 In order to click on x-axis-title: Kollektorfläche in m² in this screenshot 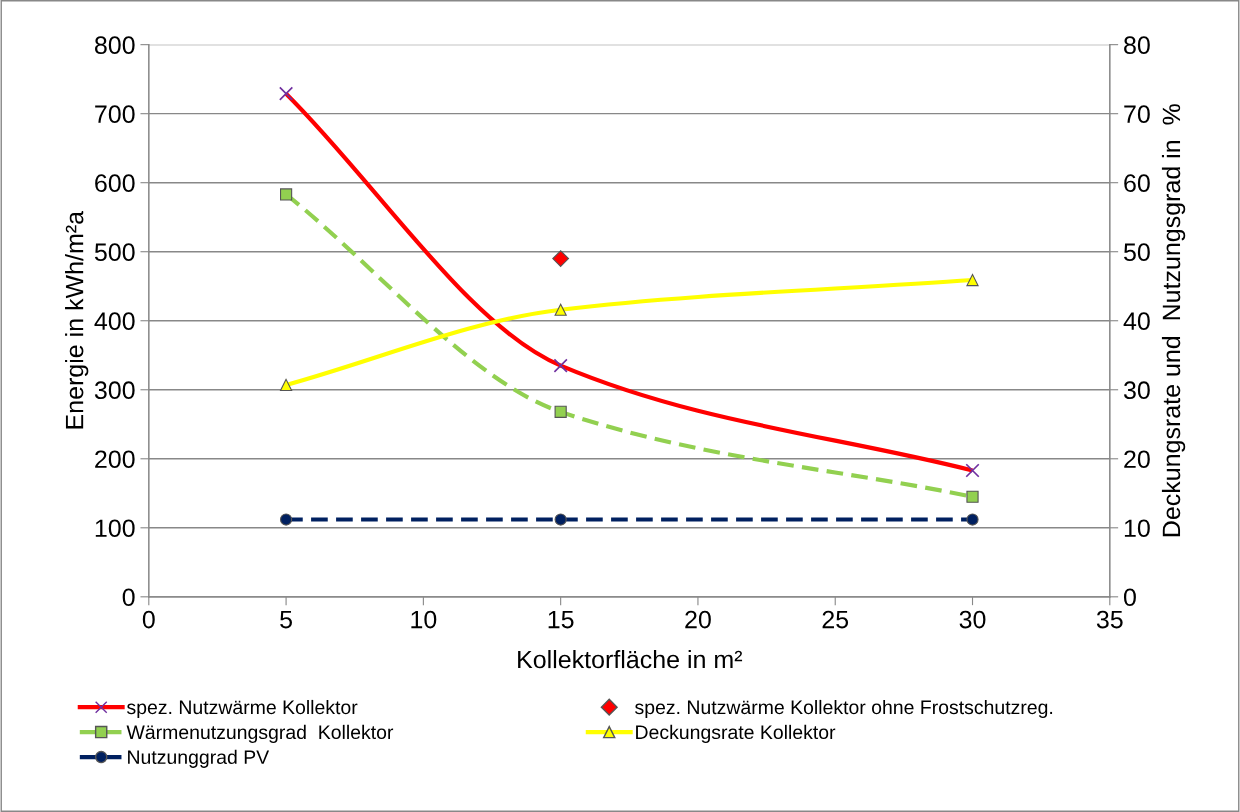, I will do `click(630, 659)`.